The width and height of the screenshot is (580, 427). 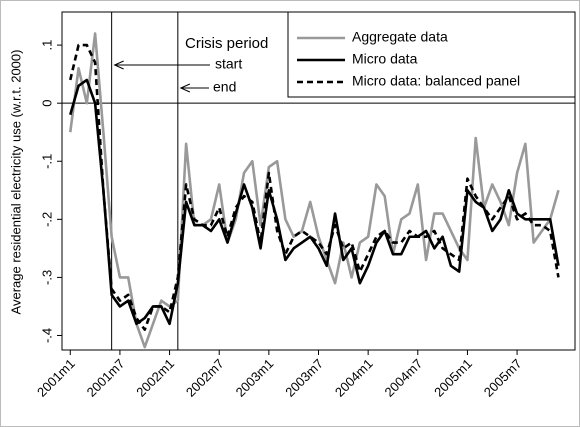 I want to click on annotation: end, so click(x=224, y=87).